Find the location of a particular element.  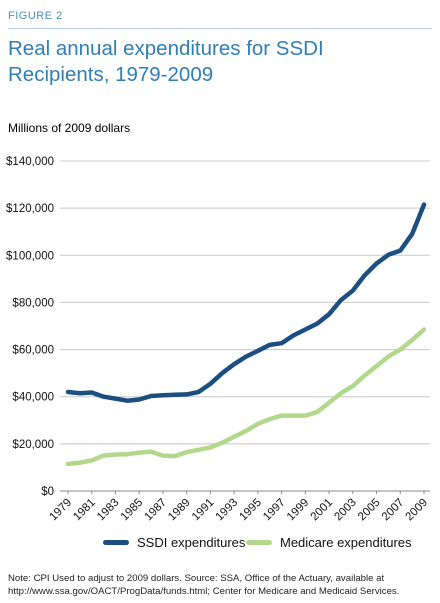

y-tick-label: $0 is located at coordinates (47, 492).